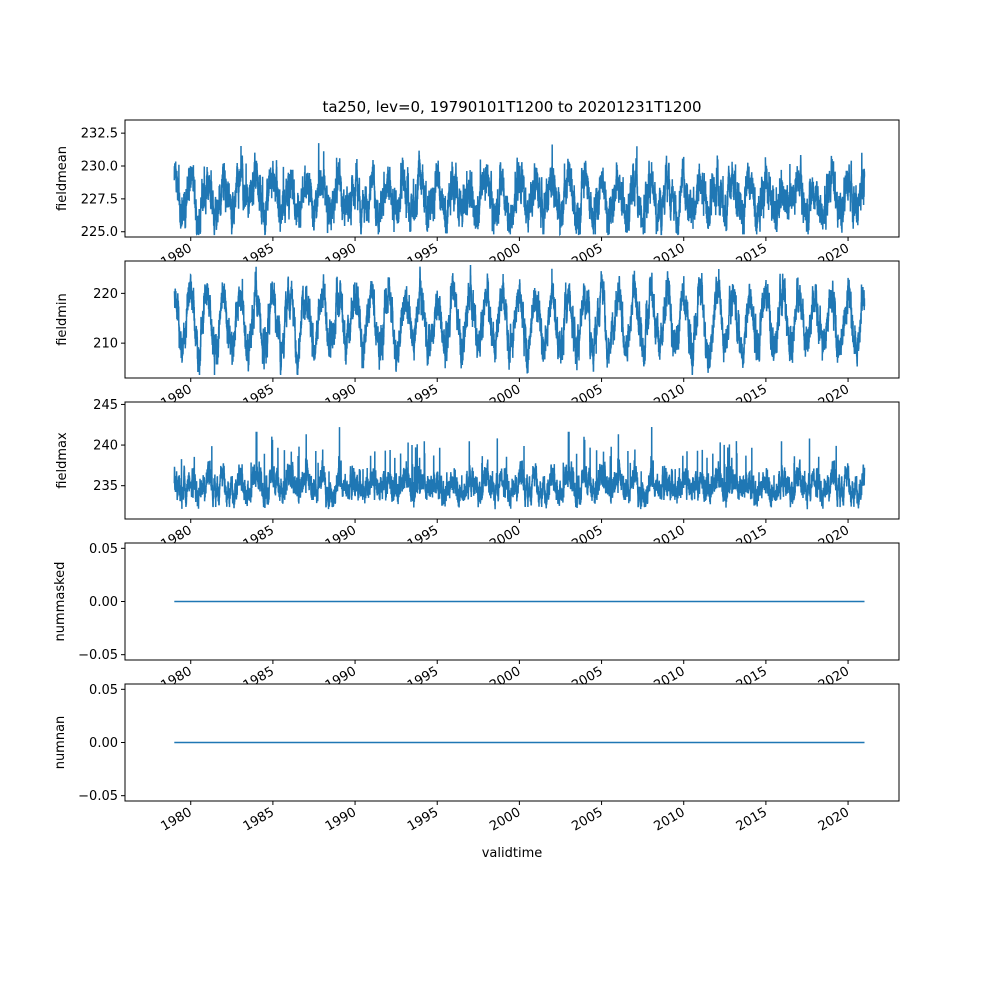  Describe the element at coordinates (519, 320) in the screenshot. I see `series-line-fieldmin` at that location.